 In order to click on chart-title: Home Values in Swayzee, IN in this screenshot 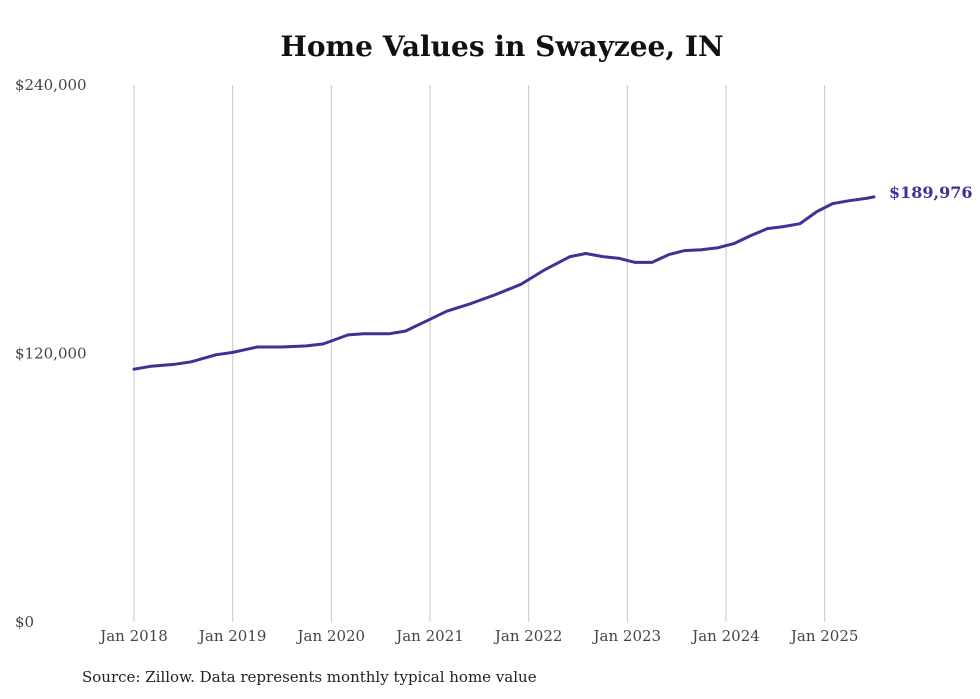, I will do `click(502, 46)`.